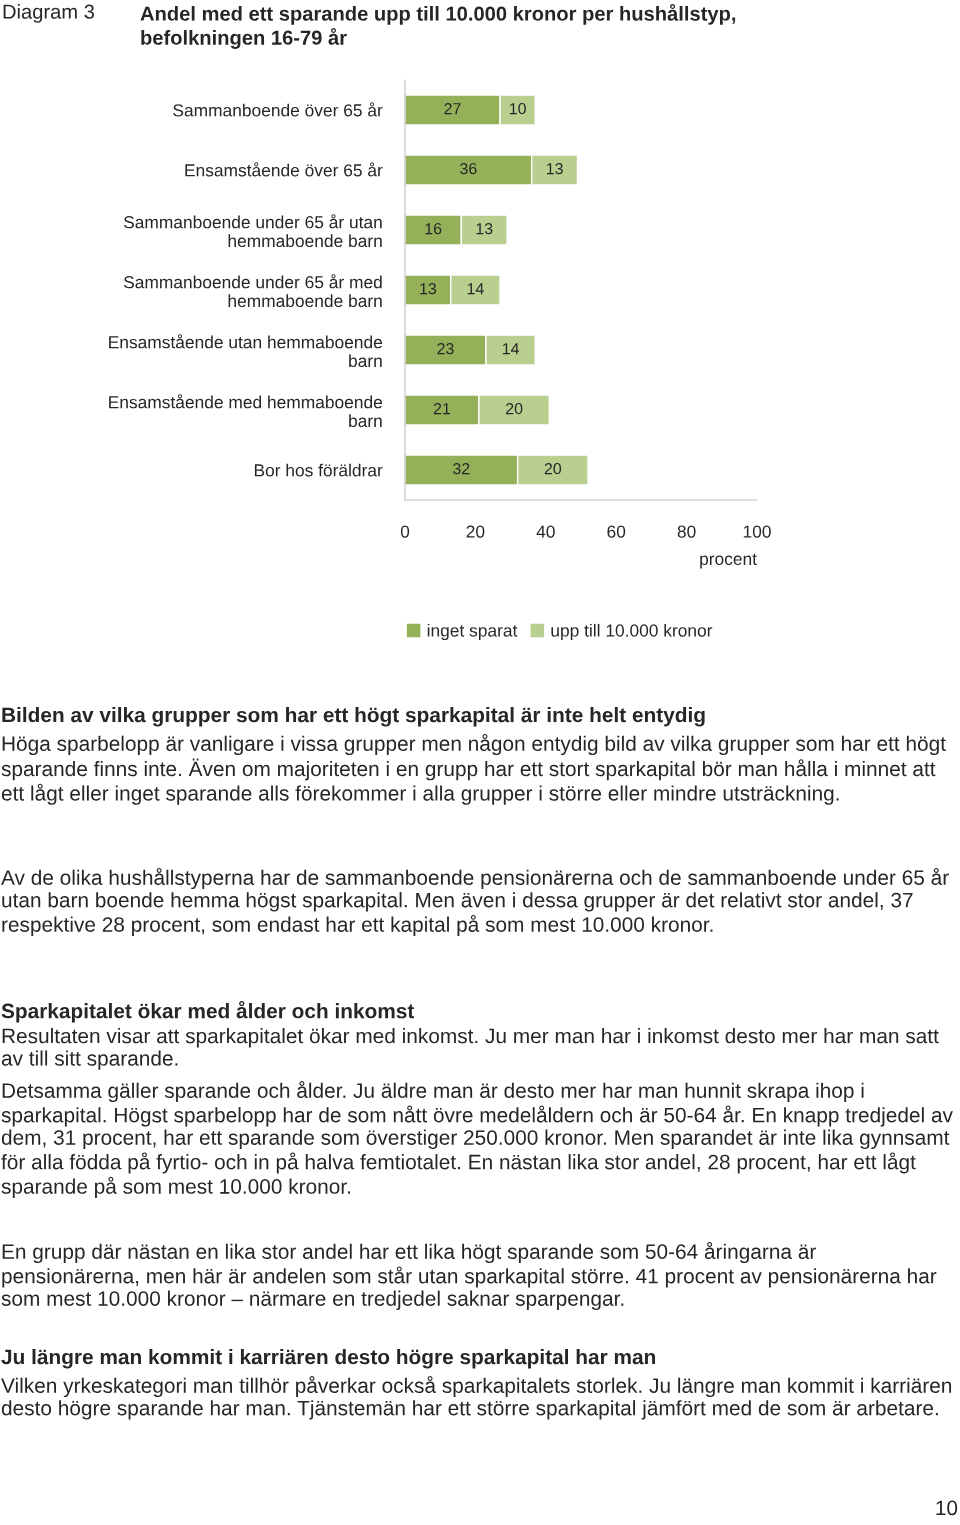 The height and width of the screenshot is (1525, 960). What do you see at coordinates (545, 531) in the screenshot?
I see `x-tick-label: 40` at bounding box center [545, 531].